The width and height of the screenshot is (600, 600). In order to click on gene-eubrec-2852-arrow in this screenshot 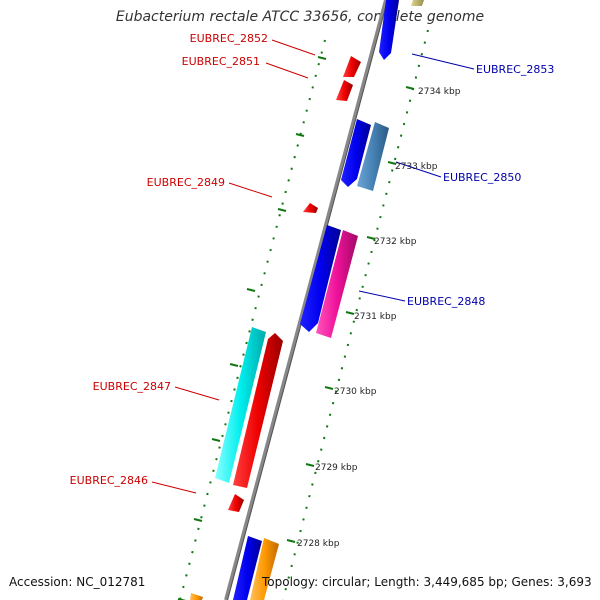, I will do `click(352, 66)`.